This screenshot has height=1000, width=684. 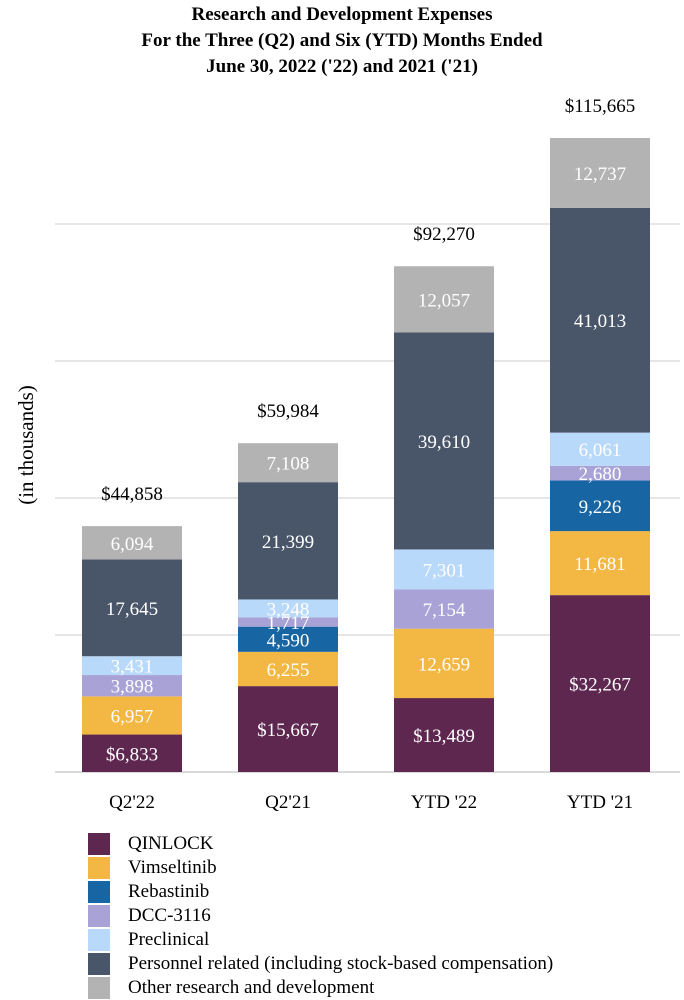 I want to click on segment-value-label: 39,610, so click(x=444, y=442).